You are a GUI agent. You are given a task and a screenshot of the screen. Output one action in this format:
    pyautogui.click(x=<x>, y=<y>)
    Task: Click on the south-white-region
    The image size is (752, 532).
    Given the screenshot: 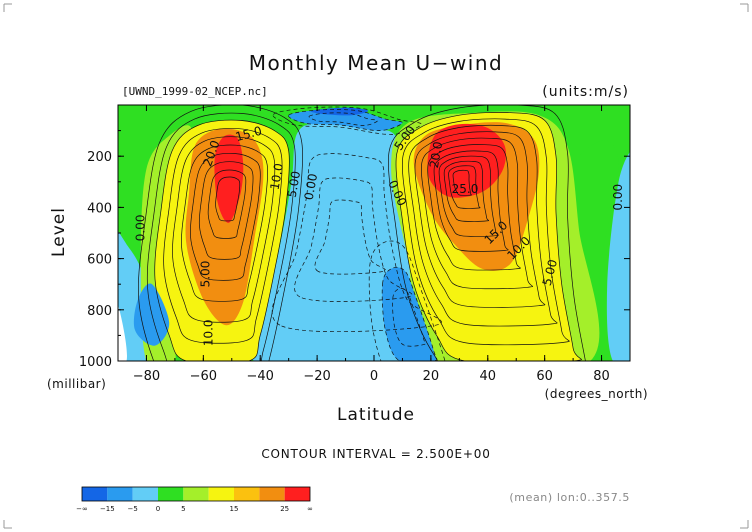 What is the action you would take?
    pyautogui.click(x=122, y=332)
    